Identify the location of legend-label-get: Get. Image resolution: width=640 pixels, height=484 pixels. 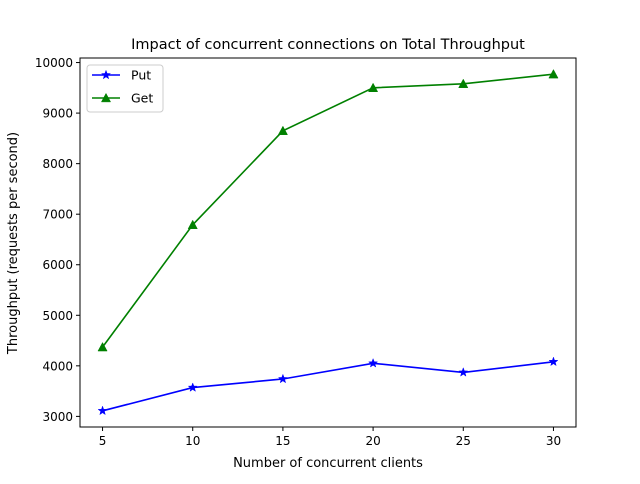
(142, 98).